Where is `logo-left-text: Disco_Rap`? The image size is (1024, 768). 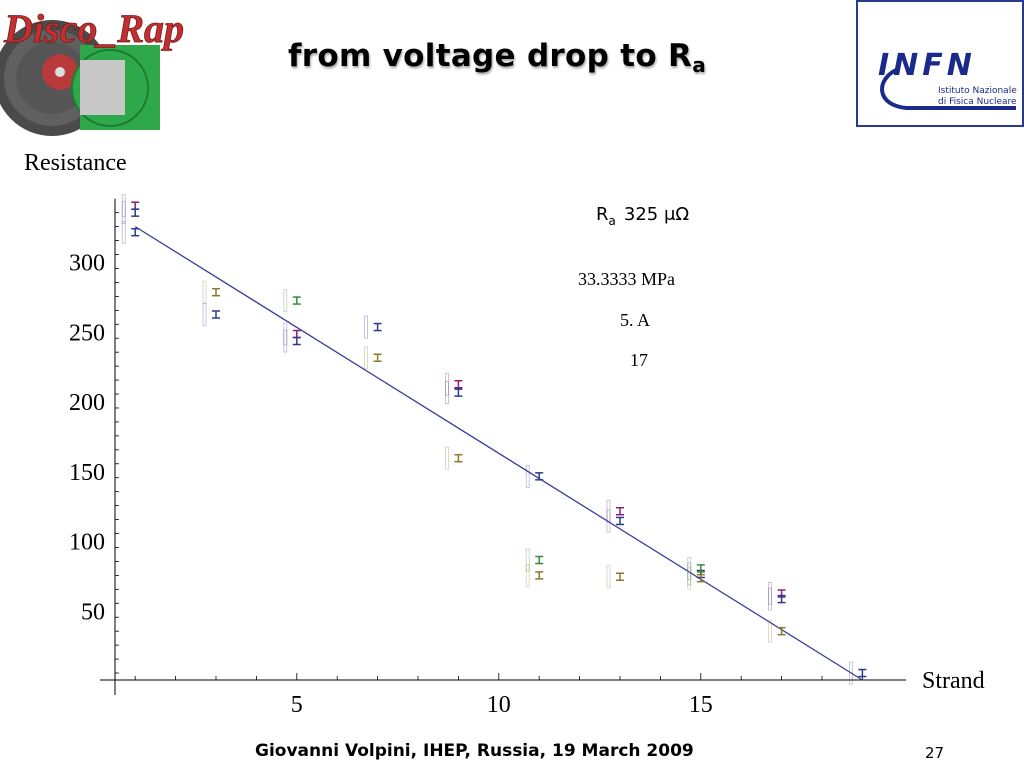
logo-left-text: Disco_Rap is located at coordinates (93, 28).